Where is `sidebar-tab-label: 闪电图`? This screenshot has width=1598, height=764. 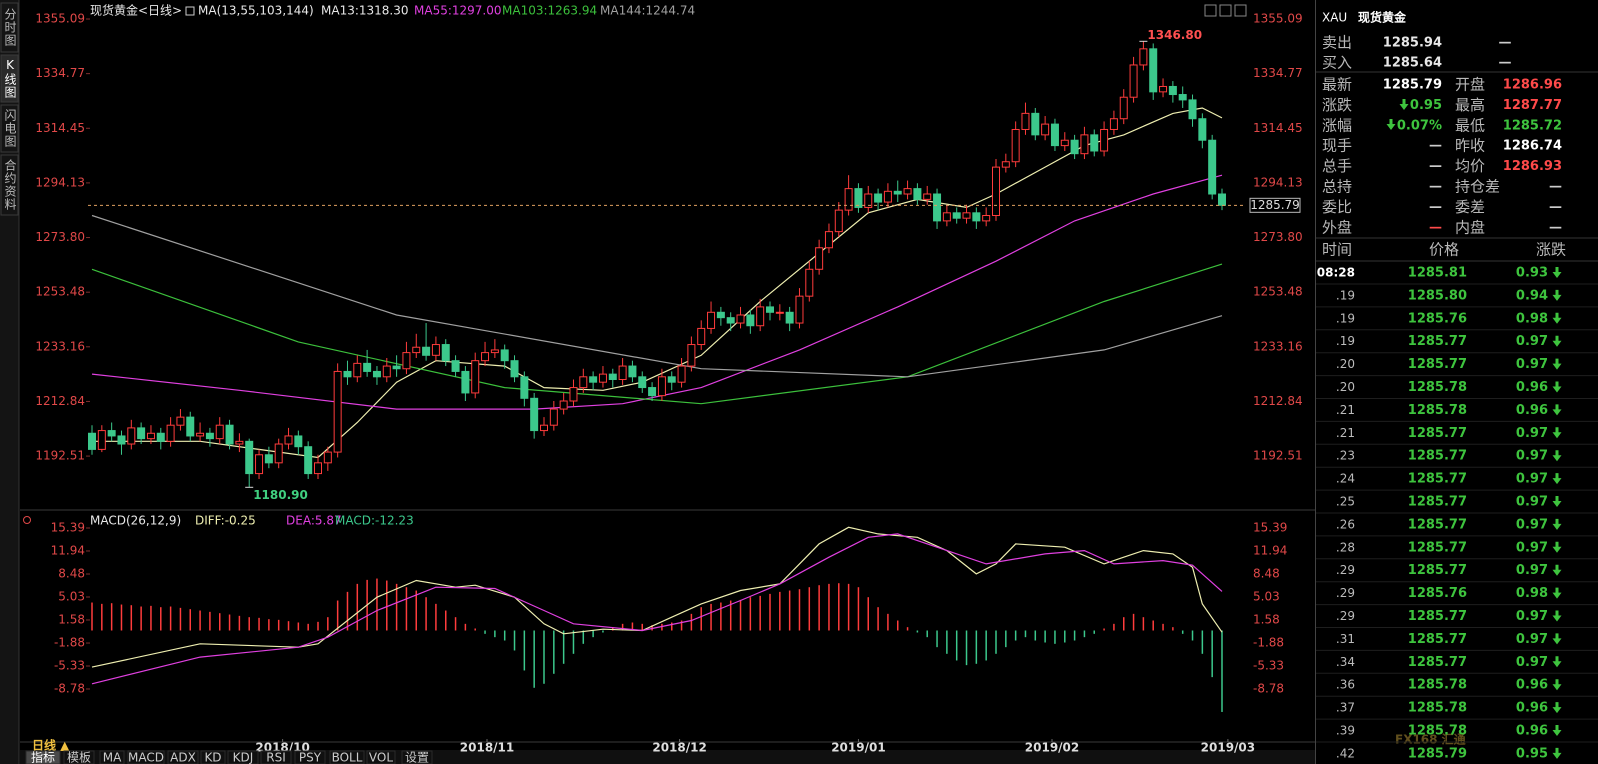 sidebar-tab-label: 闪电图 is located at coordinates (10, 128).